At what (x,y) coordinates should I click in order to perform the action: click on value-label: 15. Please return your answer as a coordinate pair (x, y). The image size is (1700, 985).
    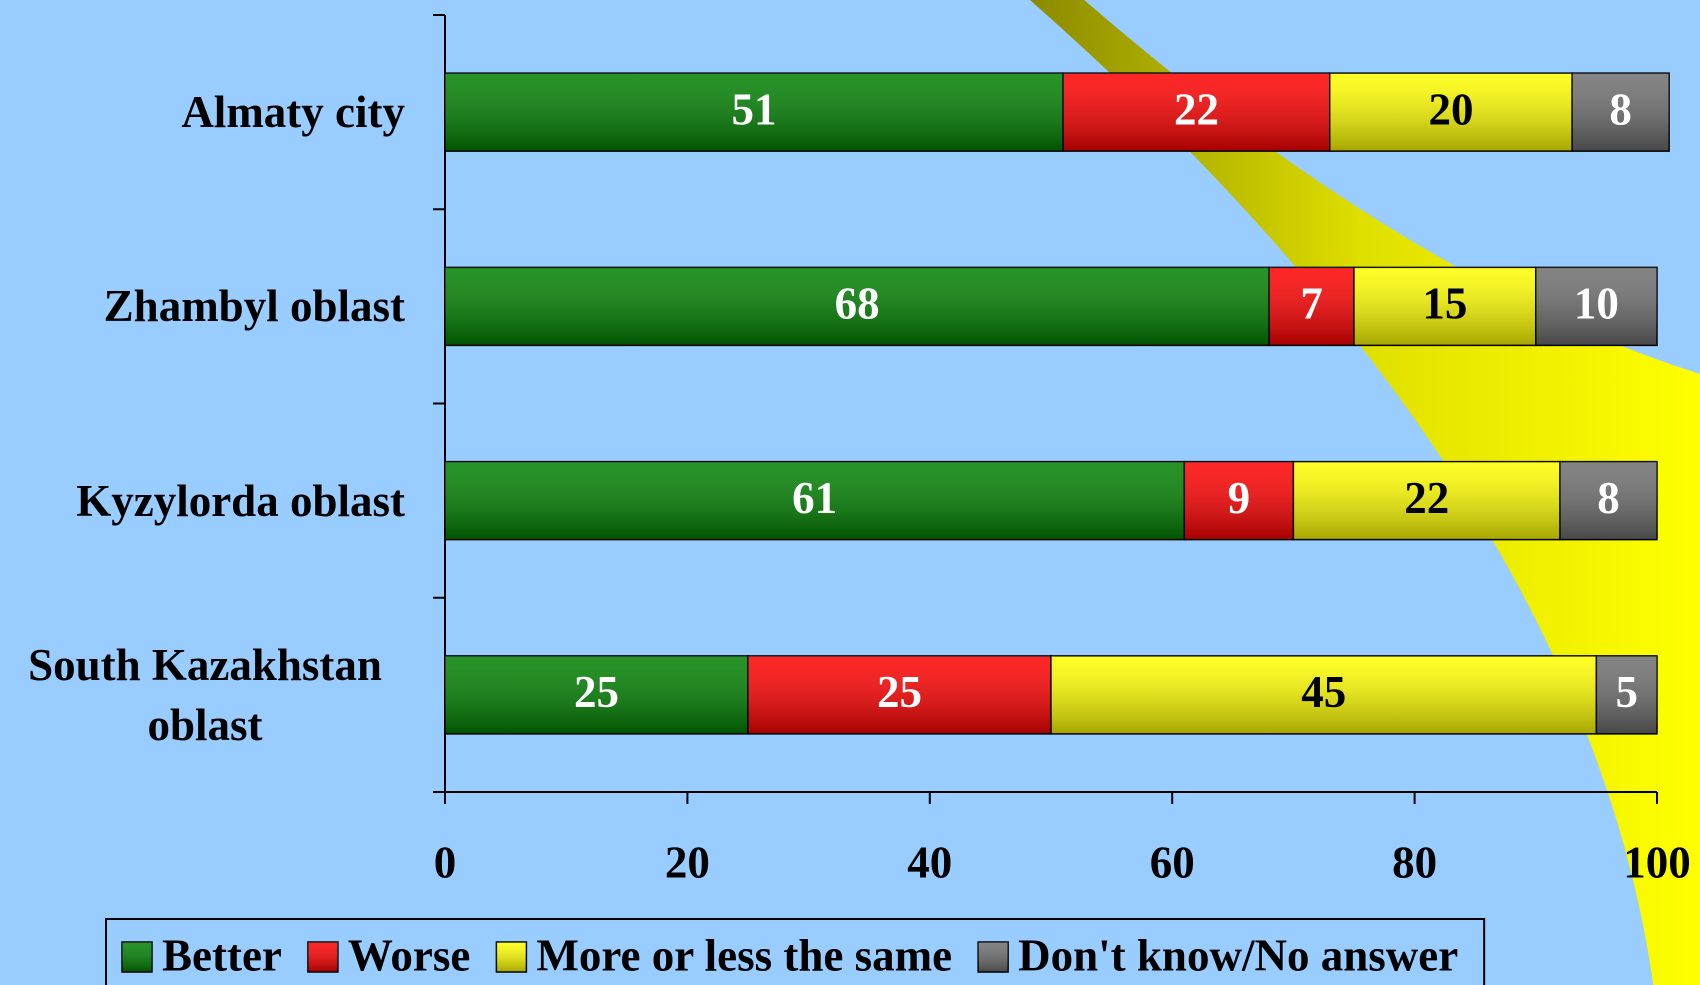
    Looking at the image, I should click on (1444, 304).